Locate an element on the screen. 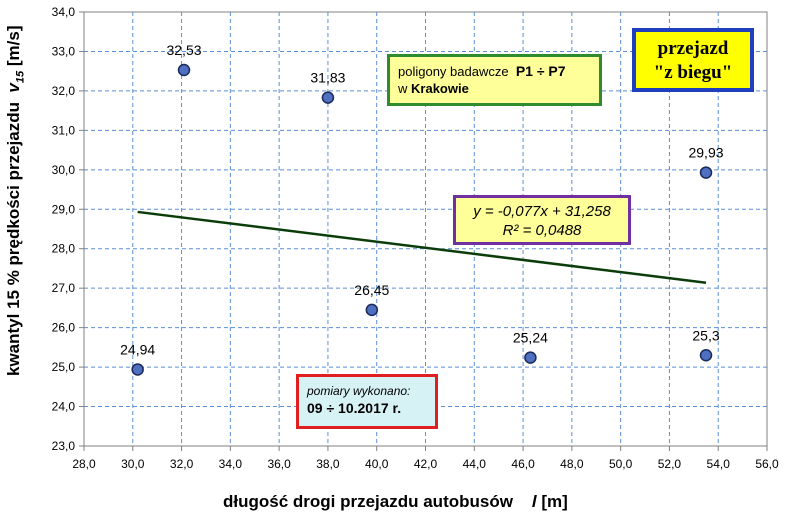  x-tick-label: 36,0 is located at coordinates (279, 464).